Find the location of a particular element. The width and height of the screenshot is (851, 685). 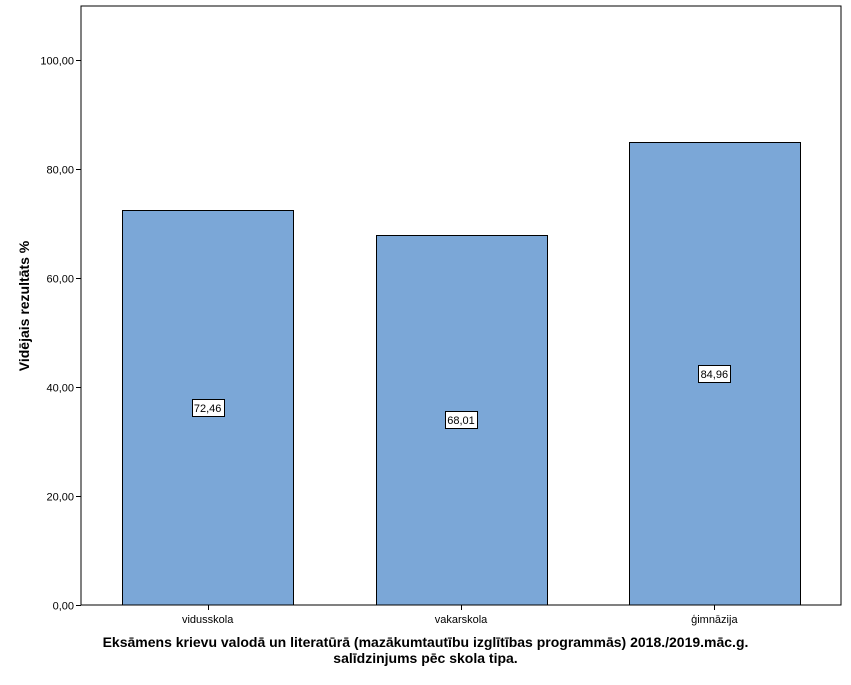

data-label: 72,46 is located at coordinates (208, 409).